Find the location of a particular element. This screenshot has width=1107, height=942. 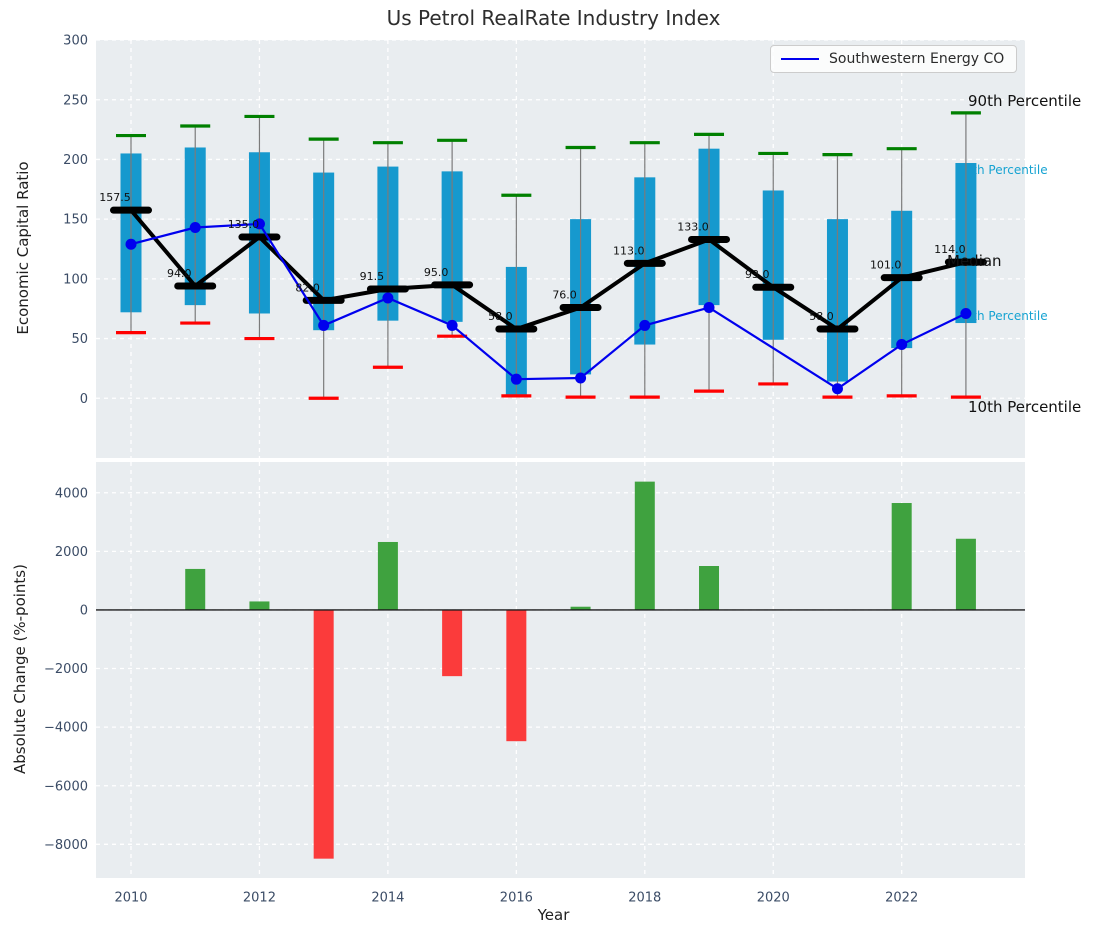

company-marker-2013 is located at coordinates (324, 325).